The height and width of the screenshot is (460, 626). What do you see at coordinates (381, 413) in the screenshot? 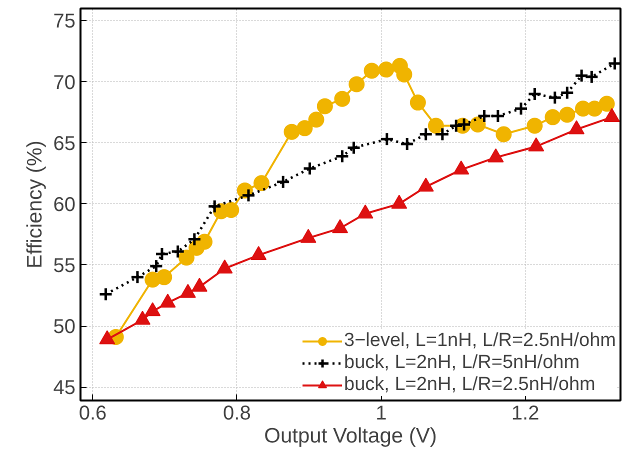
I see `x-tick-label: 1` at bounding box center [381, 413].